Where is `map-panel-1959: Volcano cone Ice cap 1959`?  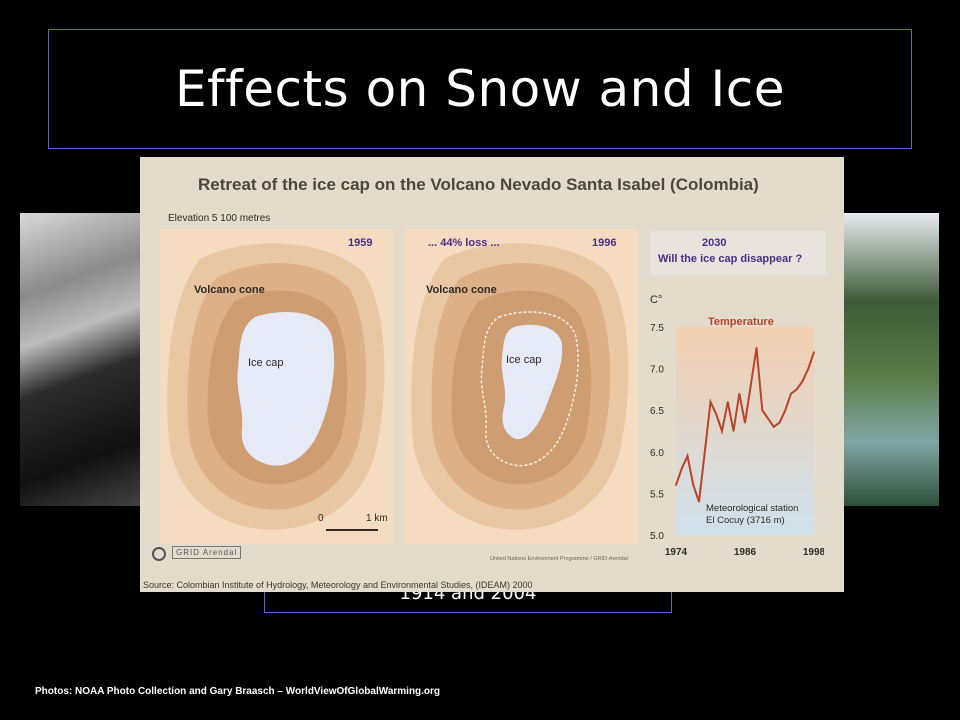
map-panel-1959: Volcano cone Ice cap 1959 is located at coordinates (277, 386).